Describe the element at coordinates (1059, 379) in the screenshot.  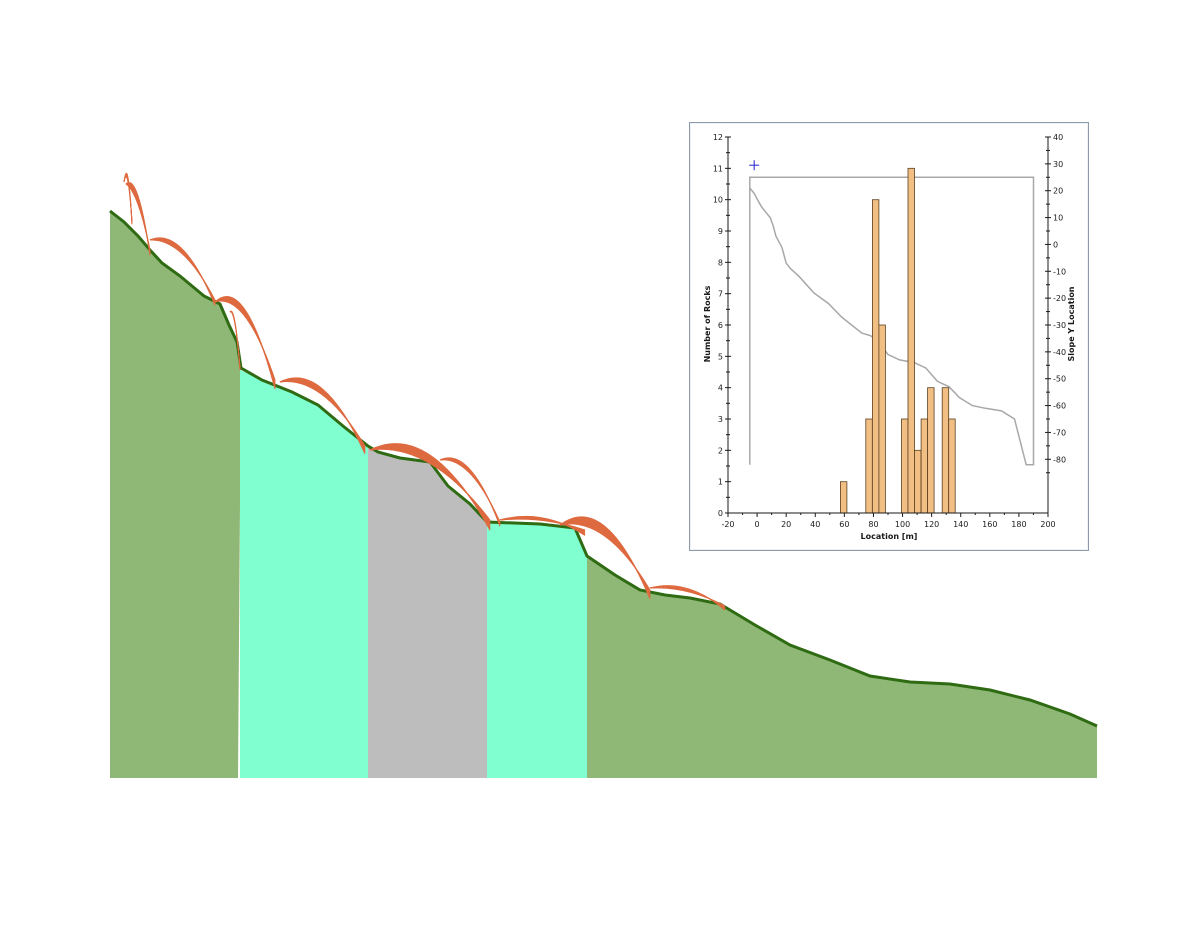
I see `y2-tick-label: -50` at that location.